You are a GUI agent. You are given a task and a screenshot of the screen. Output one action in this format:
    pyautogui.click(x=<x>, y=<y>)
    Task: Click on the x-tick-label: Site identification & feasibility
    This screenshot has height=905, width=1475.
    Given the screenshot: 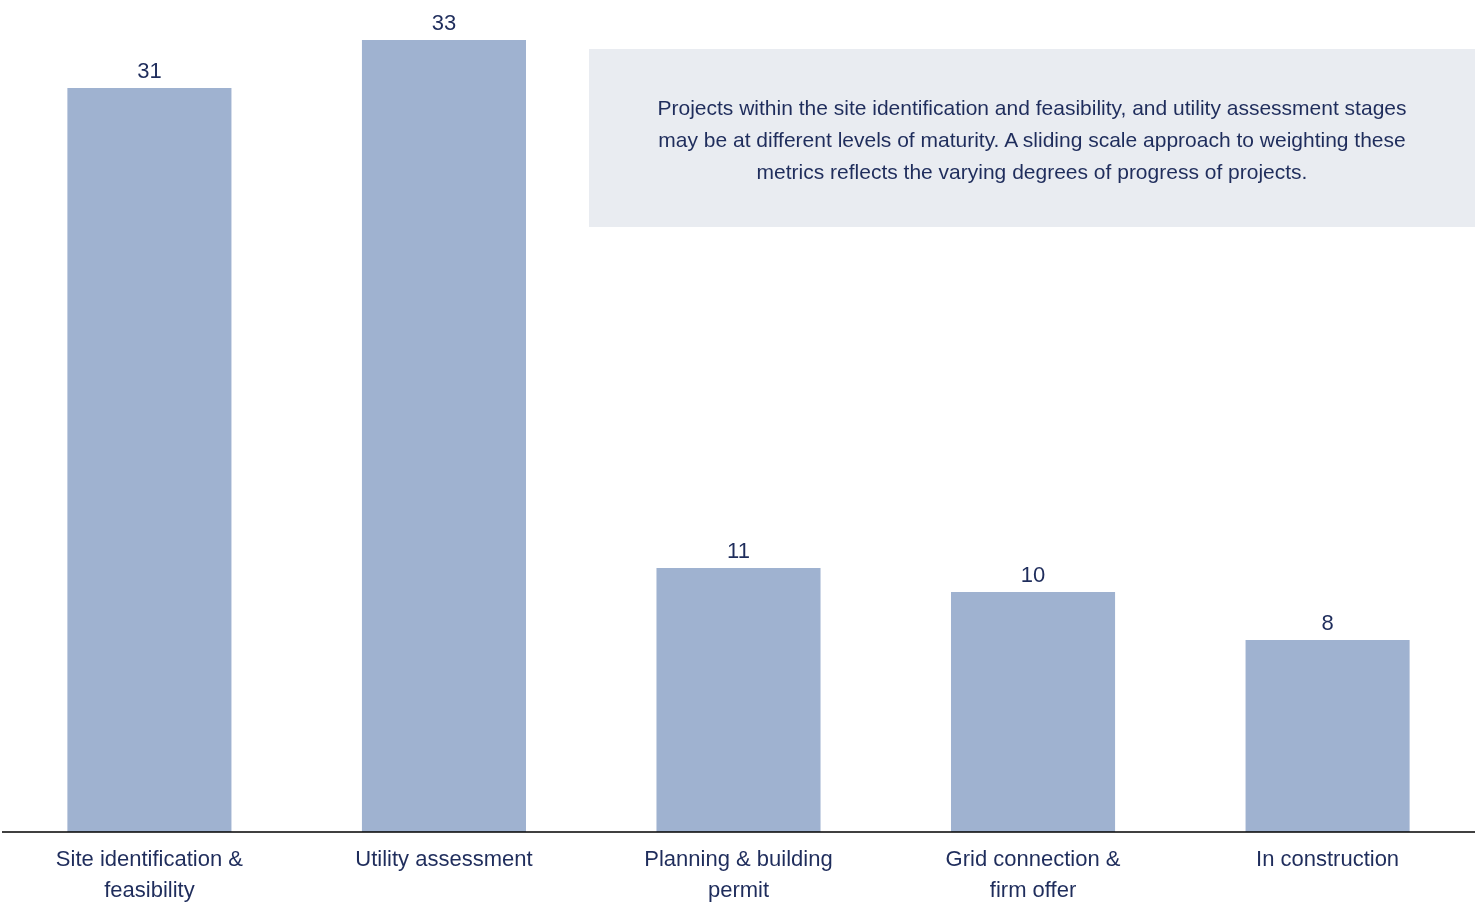 What is the action you would take?
    pyautogui.click(x=149, y=874)
    